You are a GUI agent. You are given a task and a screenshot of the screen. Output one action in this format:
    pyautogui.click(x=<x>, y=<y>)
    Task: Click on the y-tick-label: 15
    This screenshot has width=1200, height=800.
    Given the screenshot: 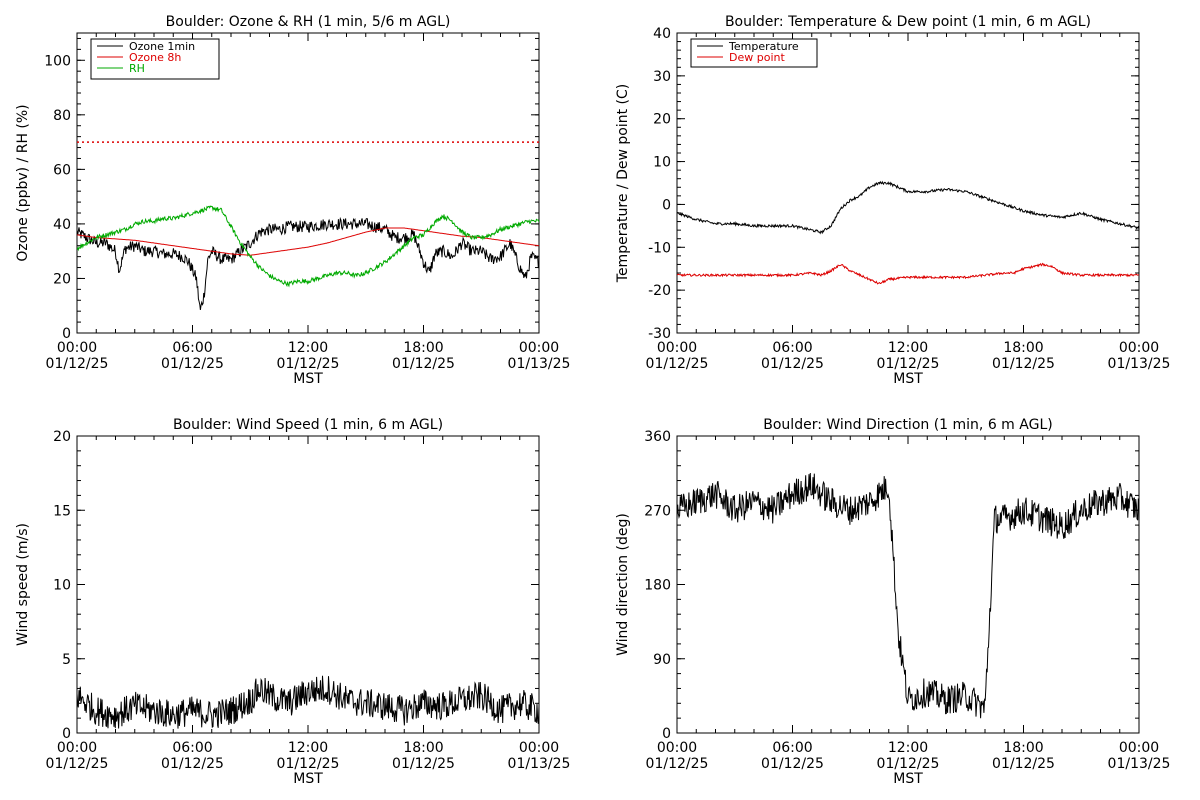 What is the action you would take?
    pyautogui.click(x=62, y=511)
    